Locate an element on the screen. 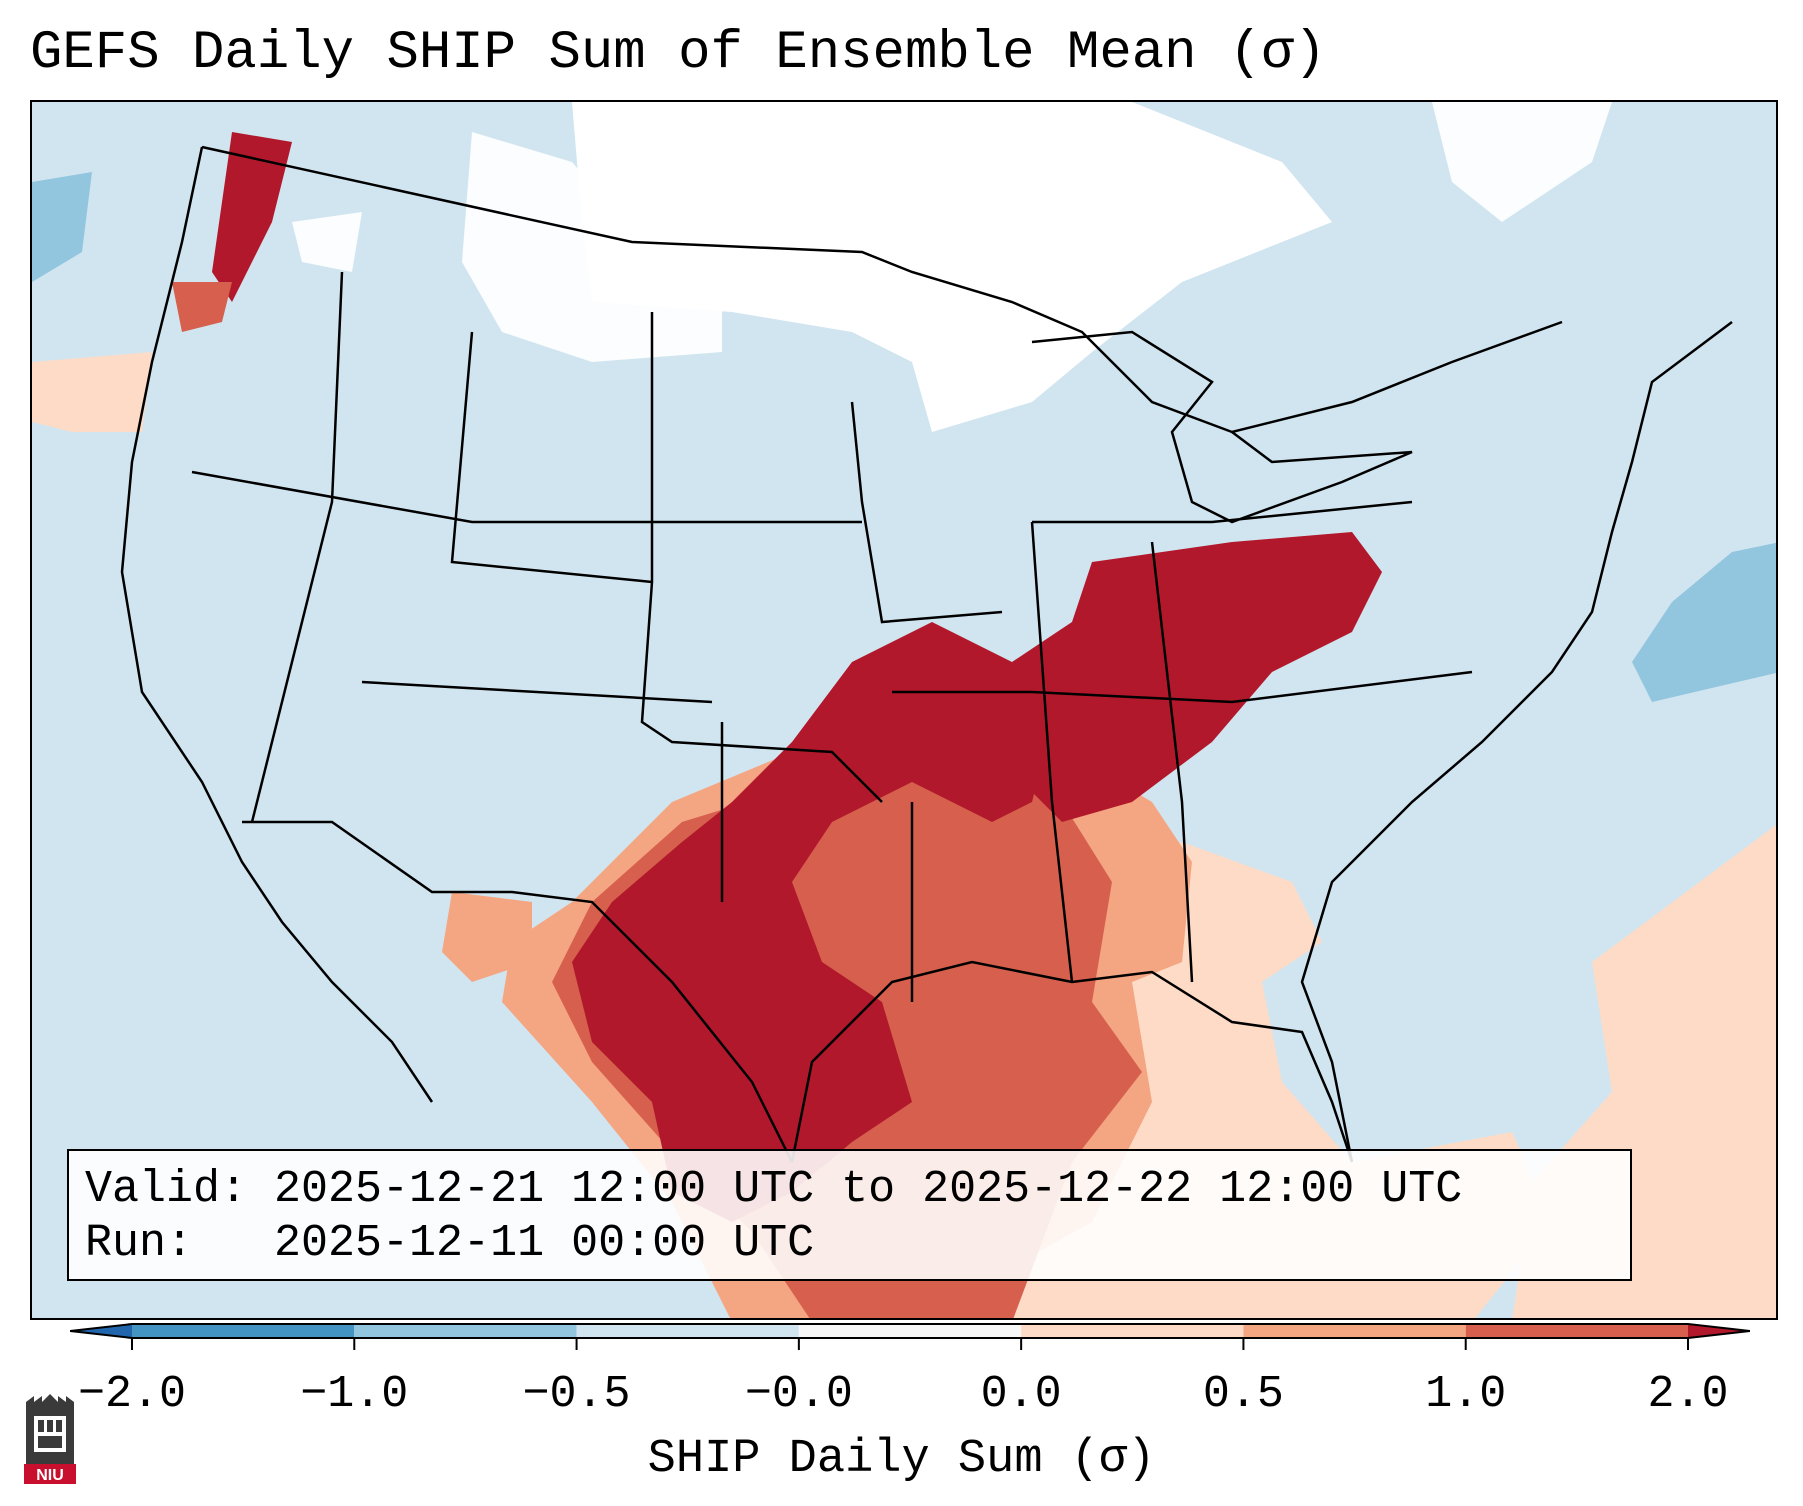 Image resolution: width=1803 pixels, height=1506 pixels. colorbar-tick-label: 2.0 is located at coordinates (1688, 1394).